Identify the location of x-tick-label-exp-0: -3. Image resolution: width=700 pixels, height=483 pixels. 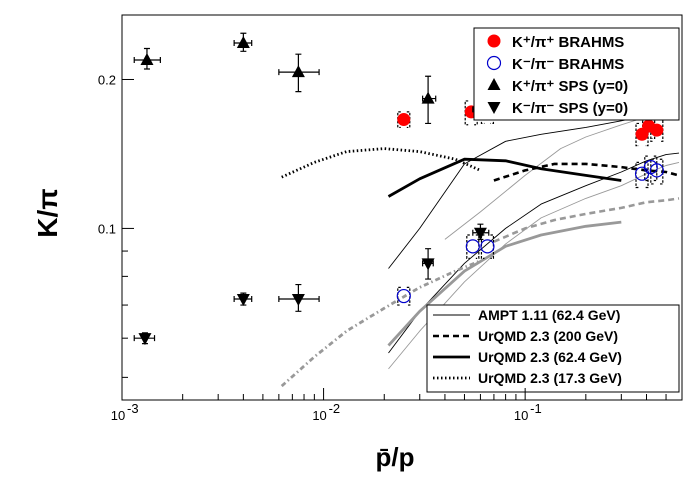
(133, 408).